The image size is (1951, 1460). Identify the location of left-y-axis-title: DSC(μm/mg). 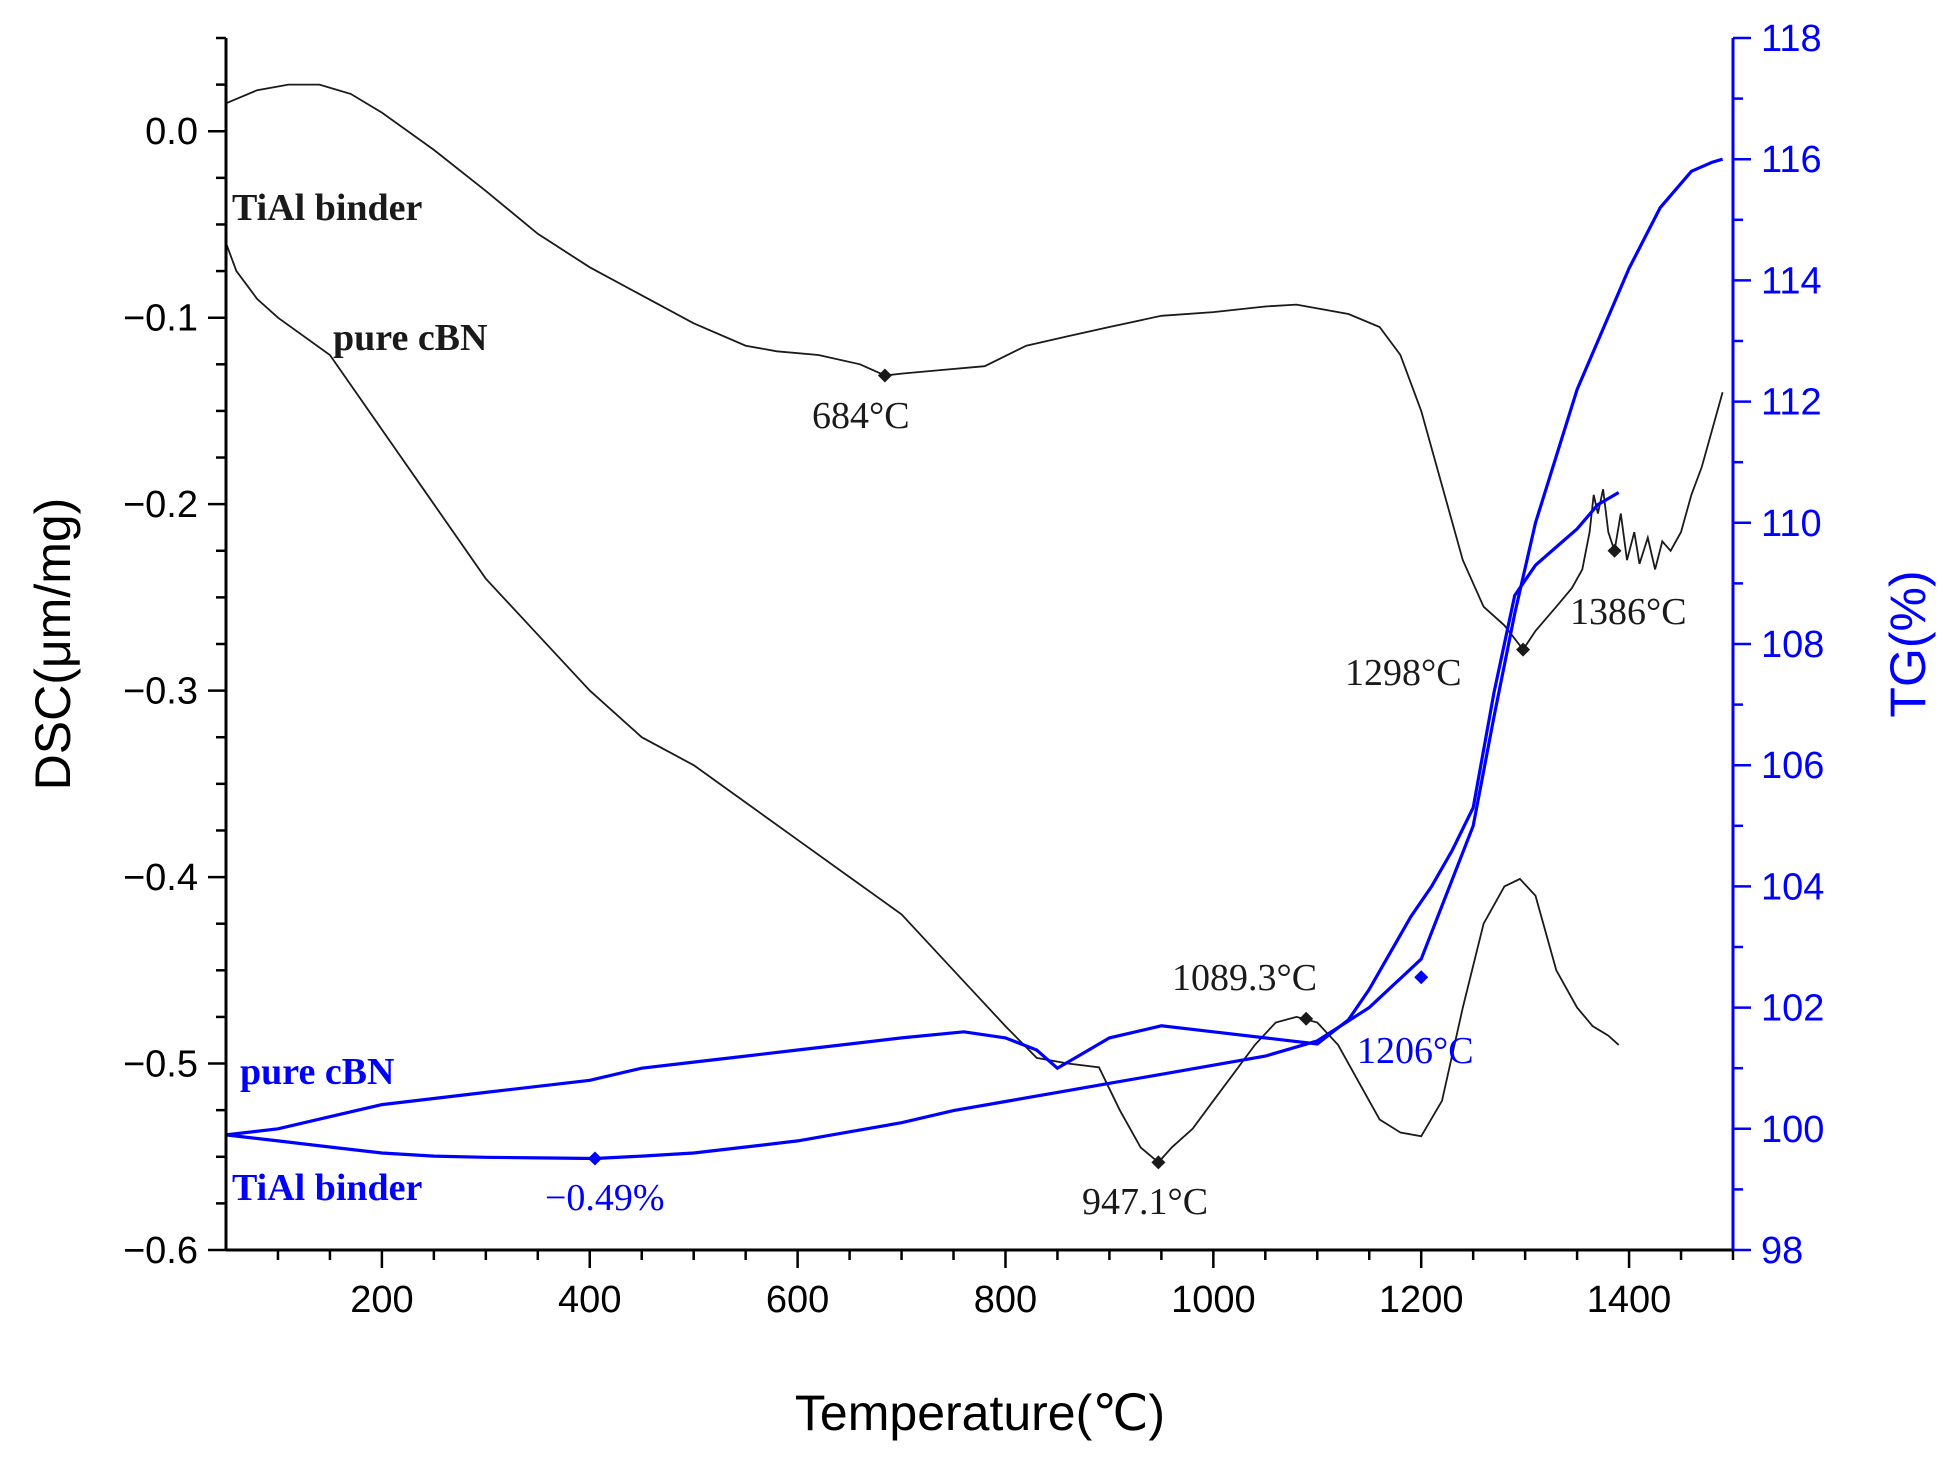
(53, 644).